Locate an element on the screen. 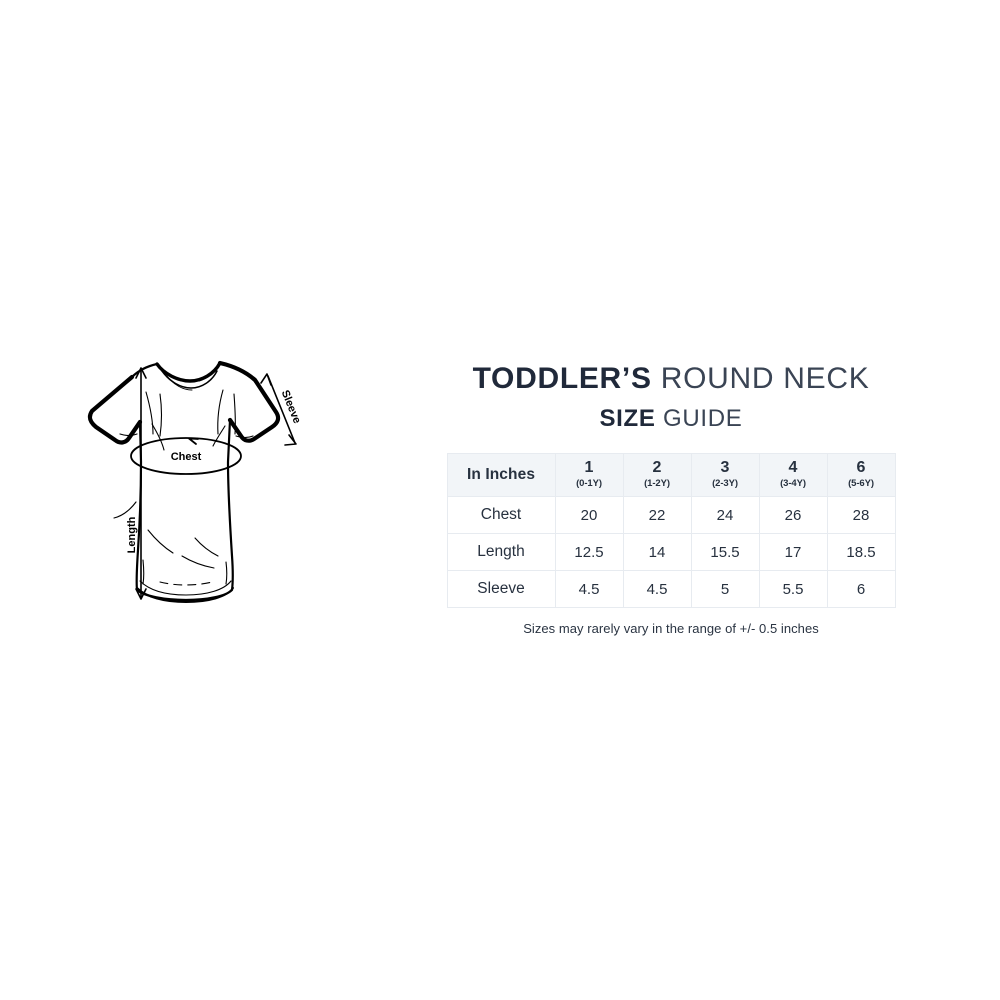  row-label-chest: Chest is located at coordinates (501, 515).